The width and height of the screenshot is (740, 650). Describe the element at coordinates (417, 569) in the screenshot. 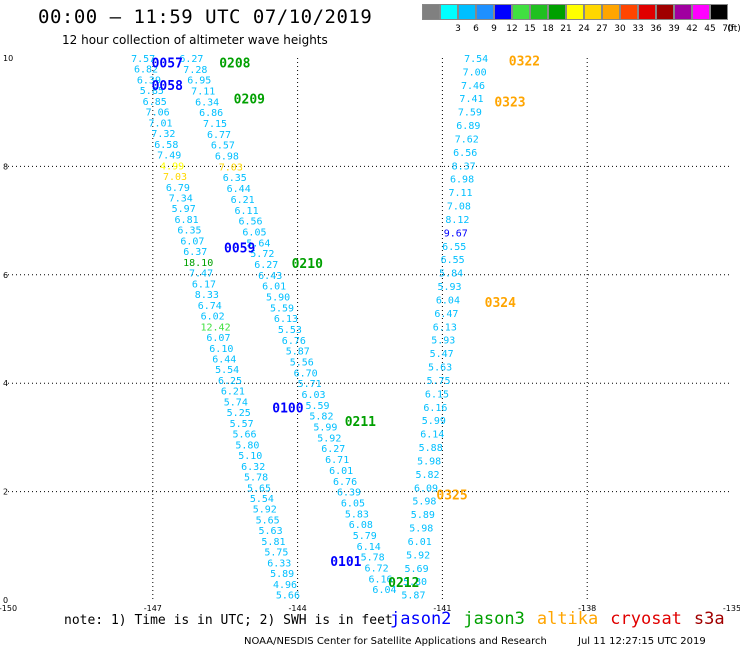

I see `wave-height-value: 5.69` at that location.